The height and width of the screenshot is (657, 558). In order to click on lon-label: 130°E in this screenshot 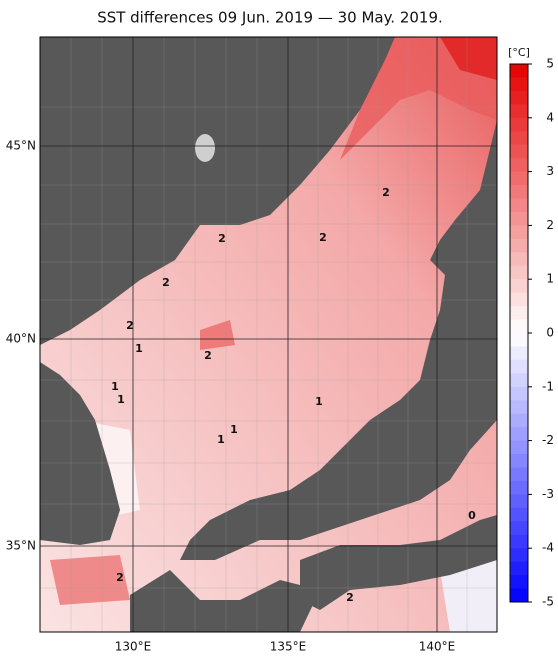, I will do `click(133, 647)`.